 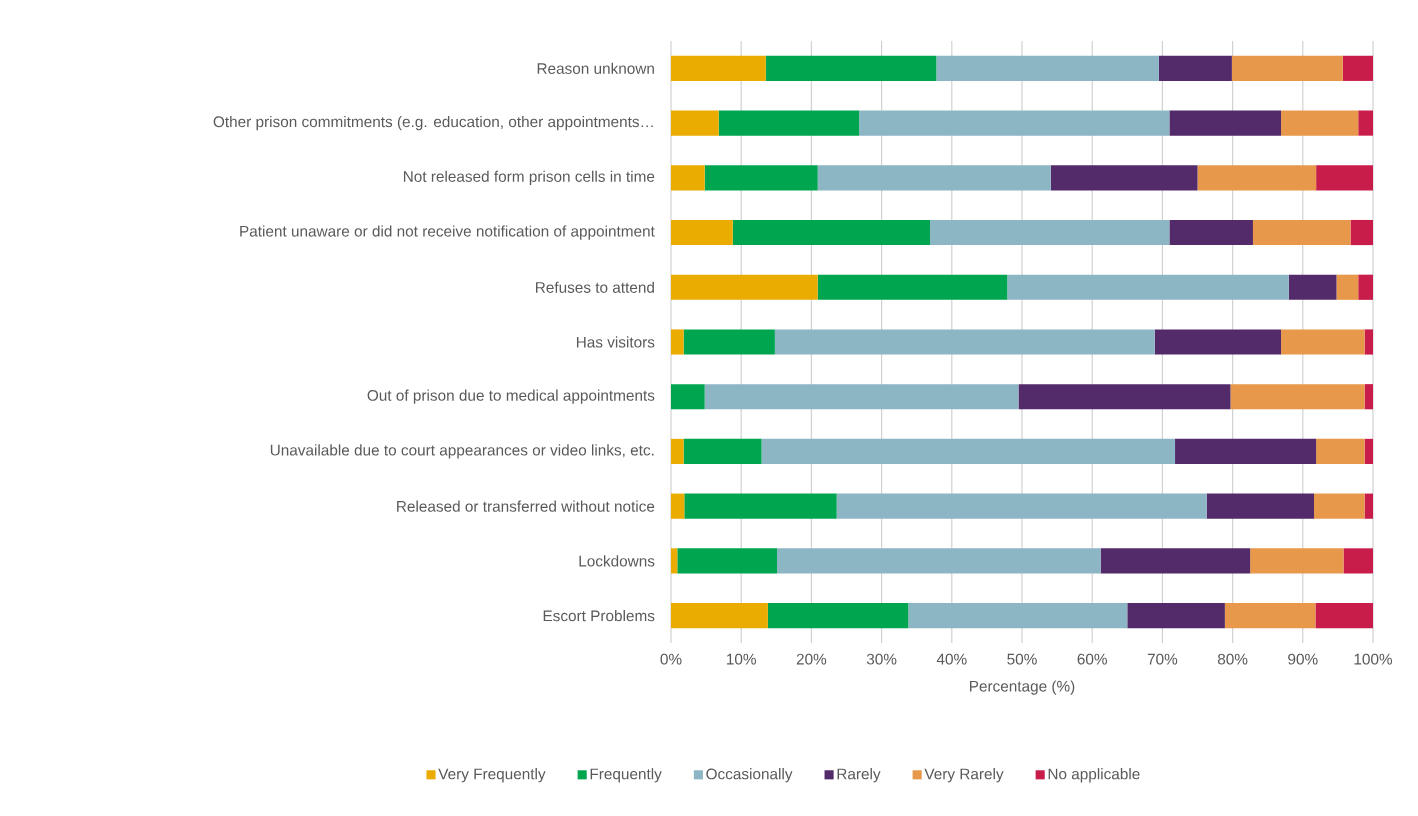 What do you see at coordinates (626, 775) in the screenshot?
I see `legend-label: Frequently` at bounding box center [626, 775].